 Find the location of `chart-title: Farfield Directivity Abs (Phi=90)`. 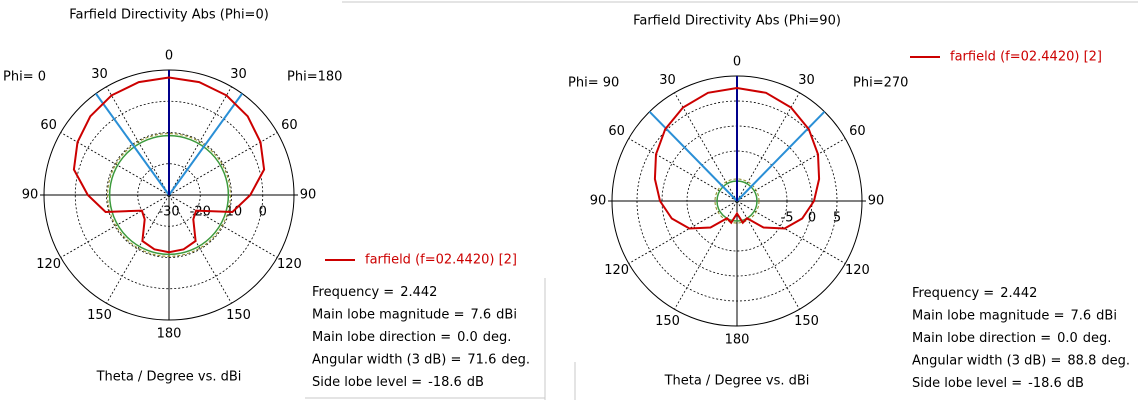

chart-title: Farfield Directivity Abs (Phi=90) is located at coordinates (737, 21).